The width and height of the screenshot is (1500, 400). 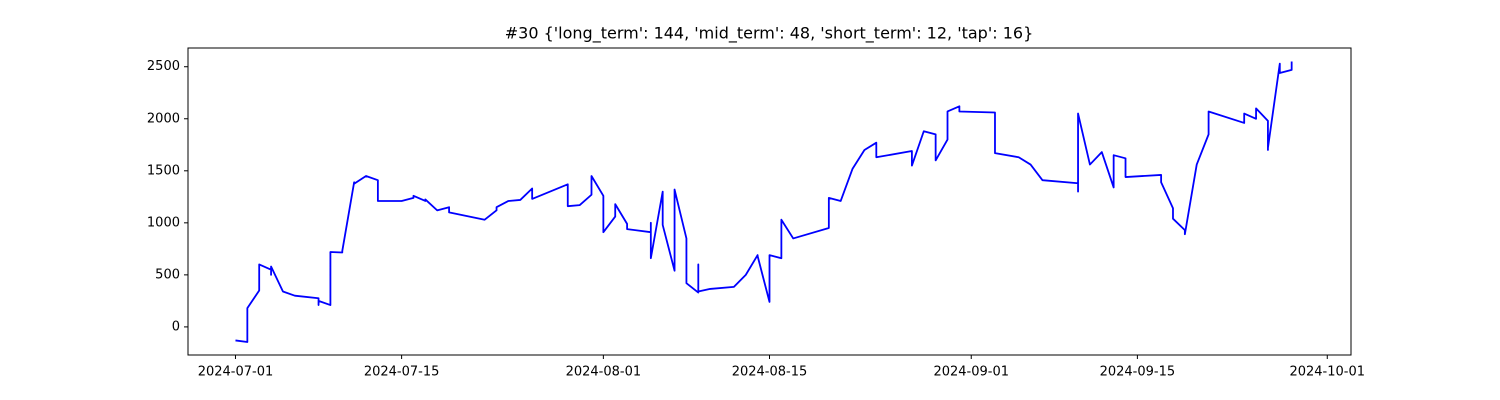 I want to click on x-tick-label: 2024-08-15, so click(x=770, y=372).